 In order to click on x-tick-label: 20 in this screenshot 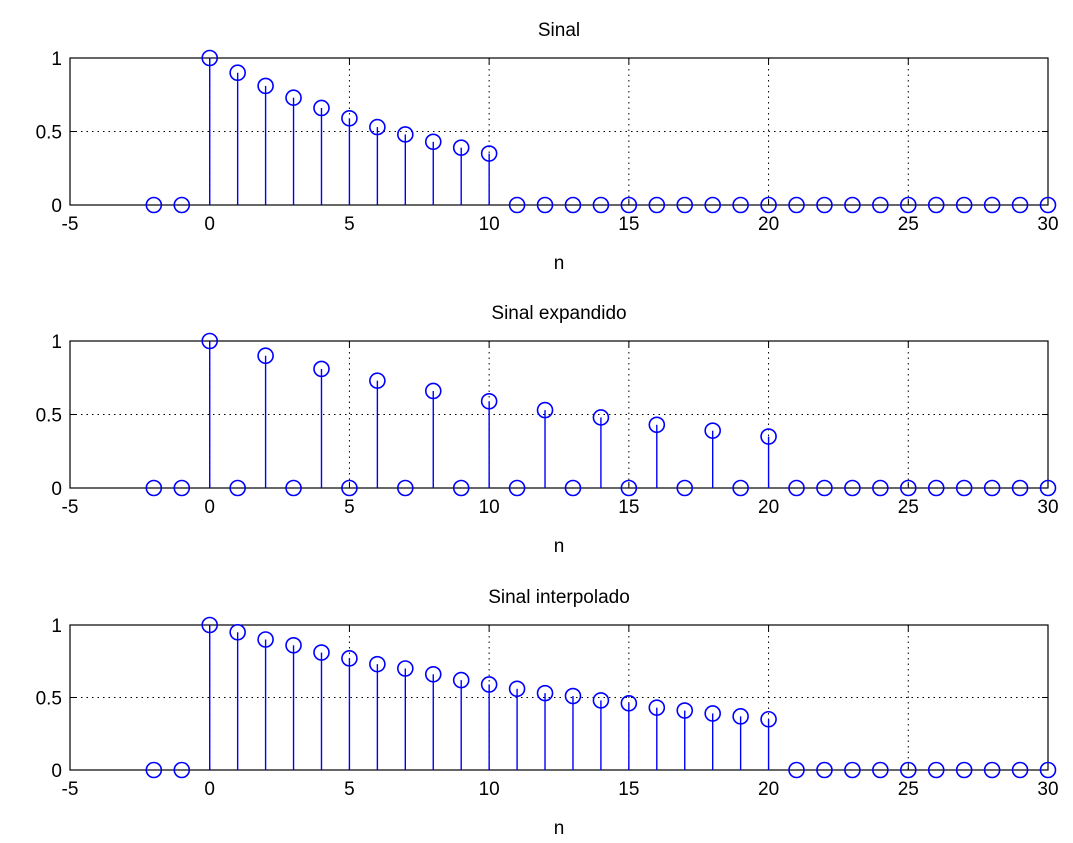, I will do `click(768, 789)`.